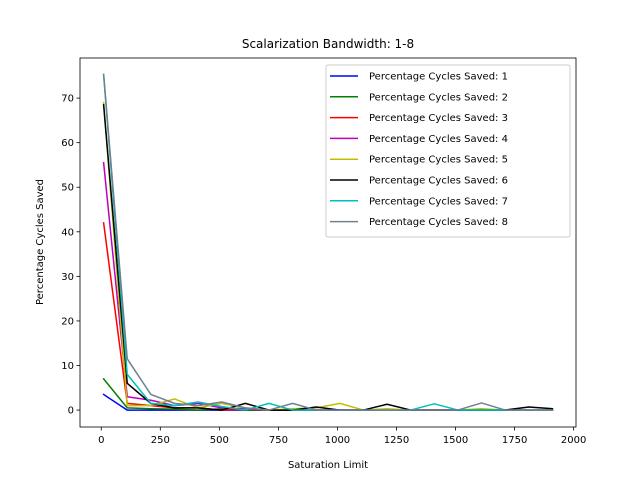 The height and width of the screenshot is (480, 640). Describe the element at coordinates (438, 222) in the screenshot. I see `legend-label-8: Percentage Cycles Saved: 8` at that location.